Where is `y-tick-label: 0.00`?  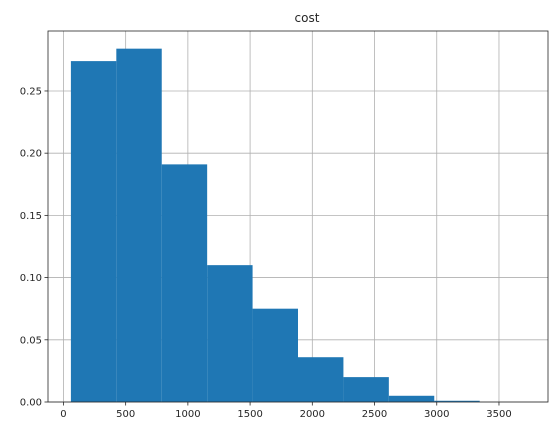 y-tick-label: 0.00 is located at coordinates (31, 403).